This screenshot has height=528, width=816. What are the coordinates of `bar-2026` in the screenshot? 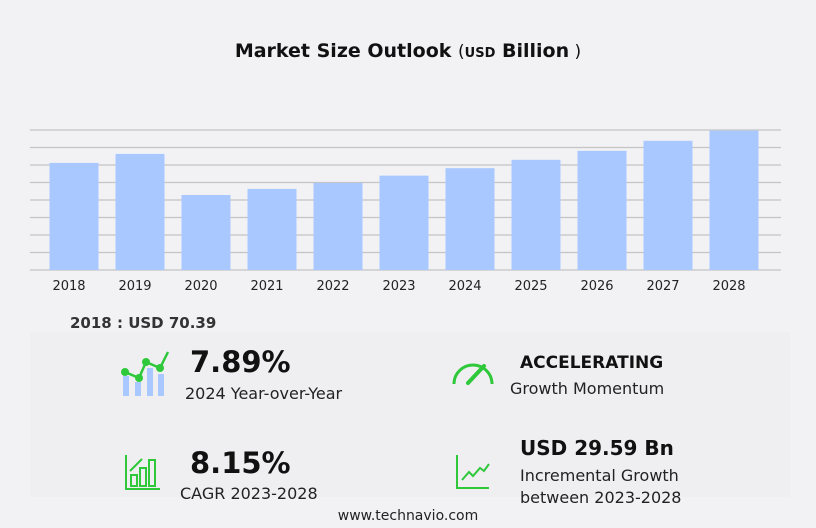 It's located at (602, 210).